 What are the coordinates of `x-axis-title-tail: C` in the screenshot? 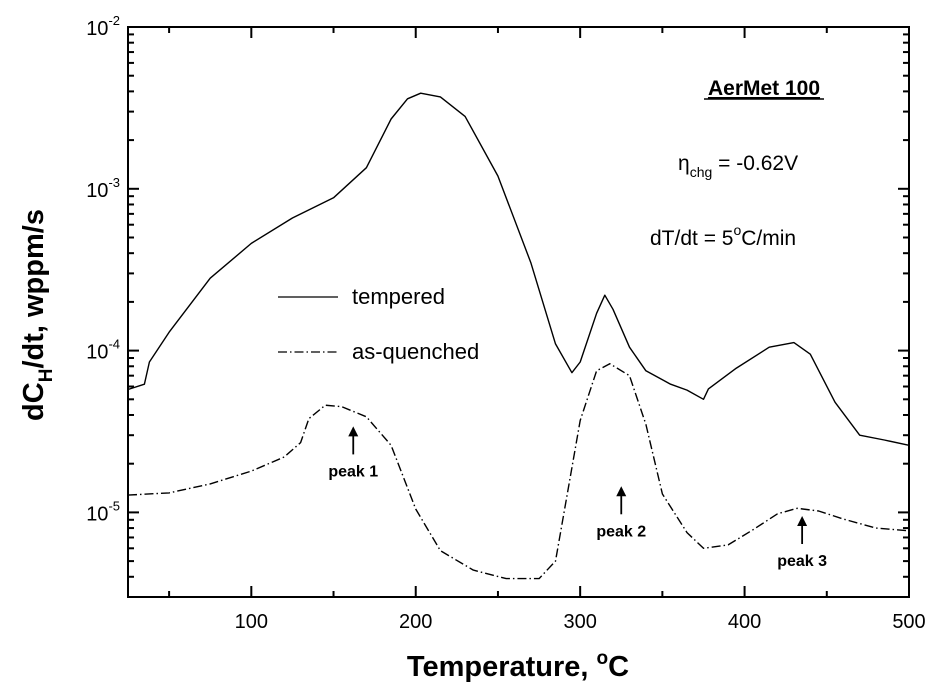 It's located at (618, 667).